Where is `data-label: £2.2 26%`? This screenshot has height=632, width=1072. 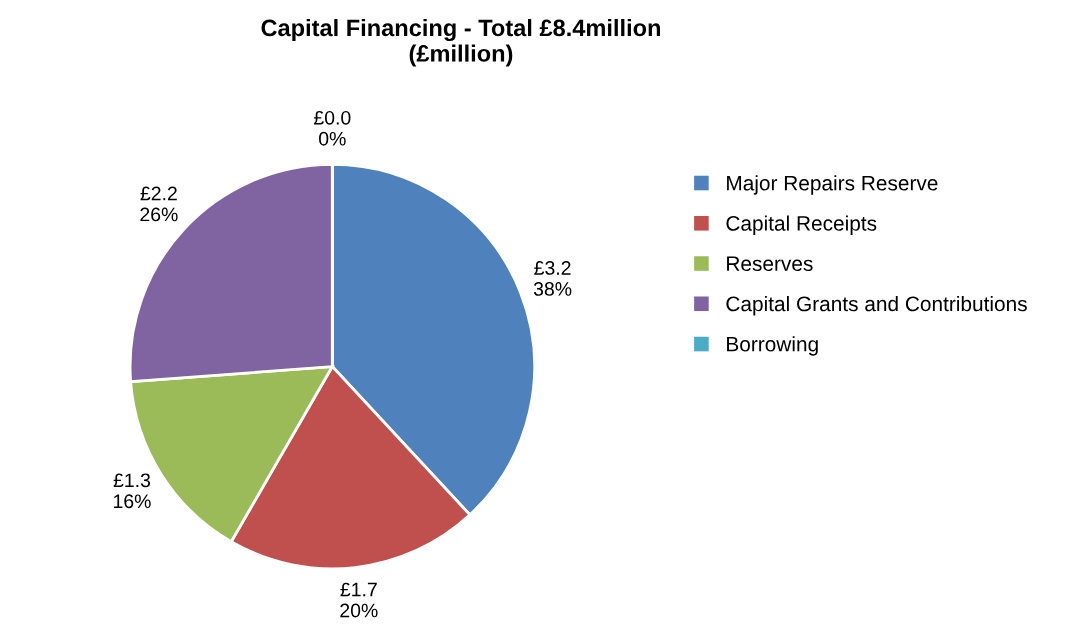
data-label: £2.2 26% is located at coordinates (159, 204).